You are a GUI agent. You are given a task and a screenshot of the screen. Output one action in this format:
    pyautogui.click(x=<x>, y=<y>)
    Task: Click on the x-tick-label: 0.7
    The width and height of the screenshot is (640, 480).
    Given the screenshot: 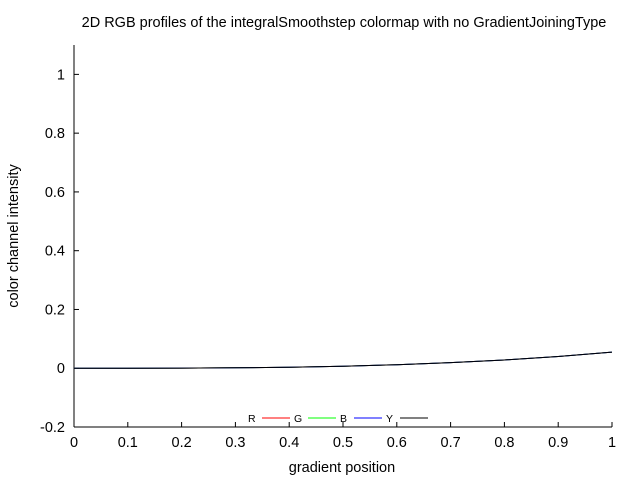 What is the action you would take?
    pyautogui.click(x=451, y=443)
    